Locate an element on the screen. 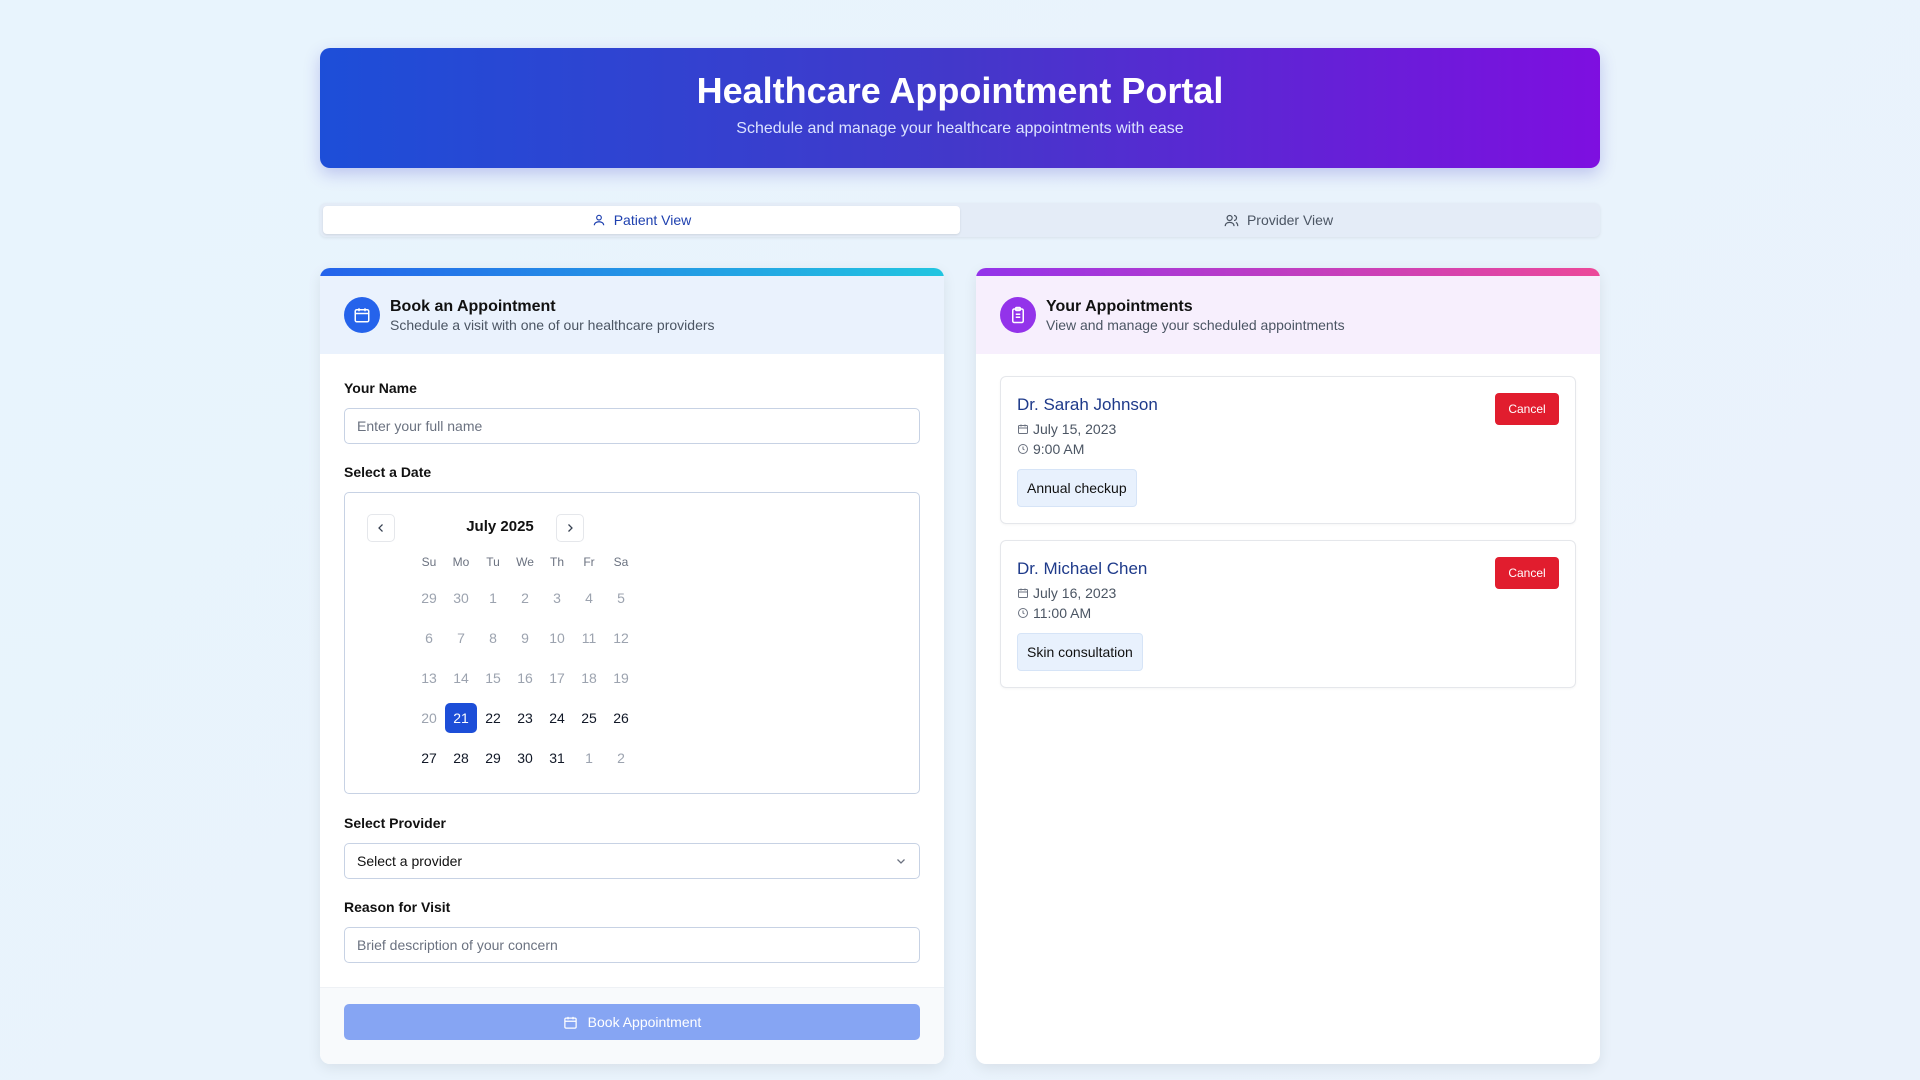 This screenshot has width=1920, height=1080. book-appointment-button: Book Appointment is located at coordinates (632, 1022).